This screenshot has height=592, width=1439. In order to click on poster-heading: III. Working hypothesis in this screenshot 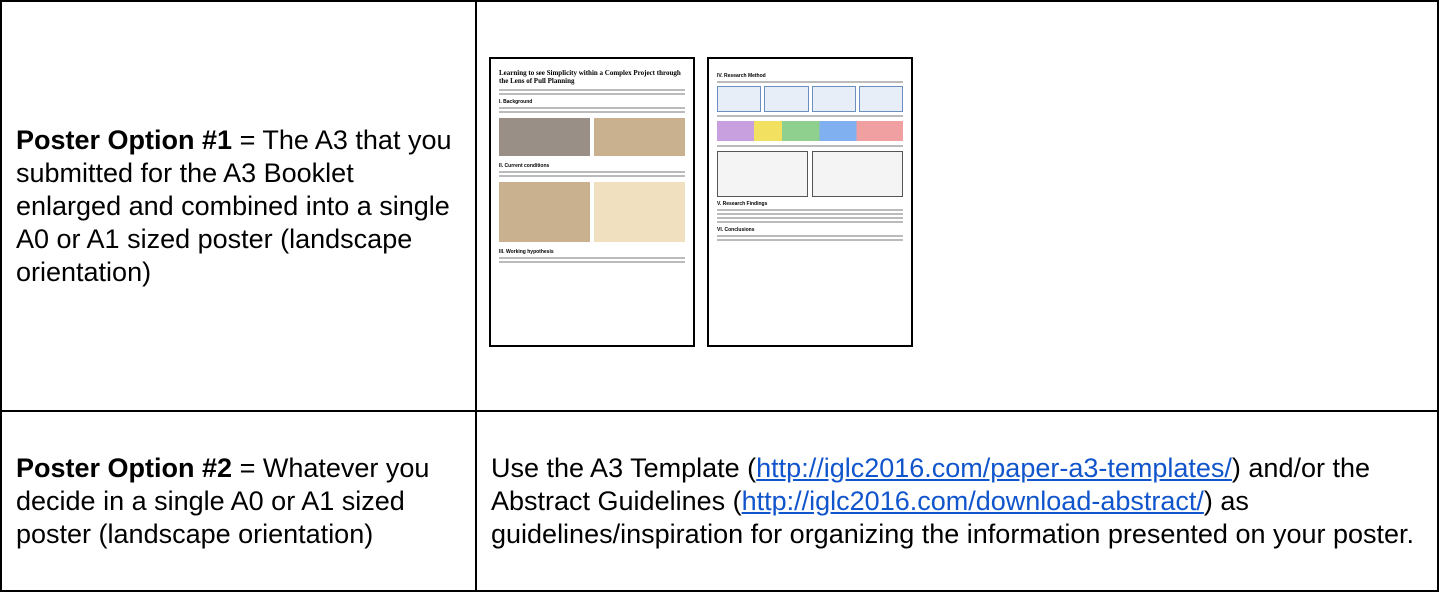, I will do `click(526, 252)`.